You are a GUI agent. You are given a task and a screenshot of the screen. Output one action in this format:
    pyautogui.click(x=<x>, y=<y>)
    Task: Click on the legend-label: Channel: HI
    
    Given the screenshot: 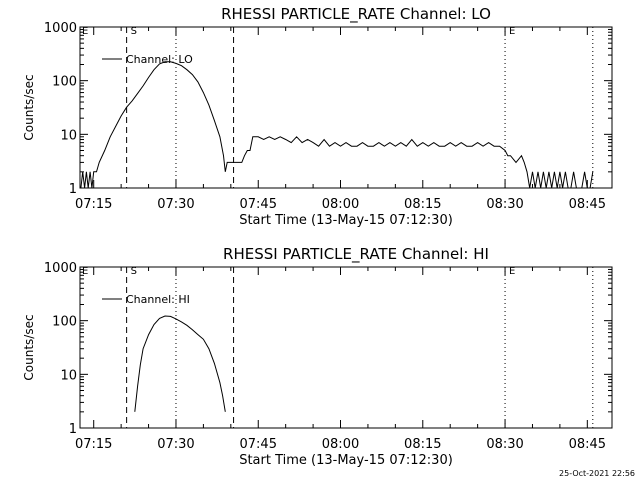 What is the action you would take?
    pyautogui.click(x=158, y=299)
    